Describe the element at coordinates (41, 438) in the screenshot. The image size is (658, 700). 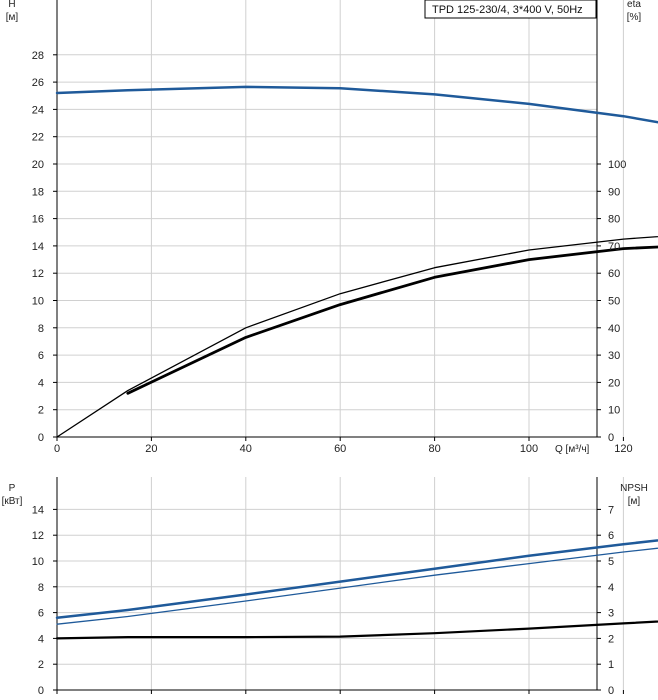
I see `top-left-tick-label: 0` at that location.